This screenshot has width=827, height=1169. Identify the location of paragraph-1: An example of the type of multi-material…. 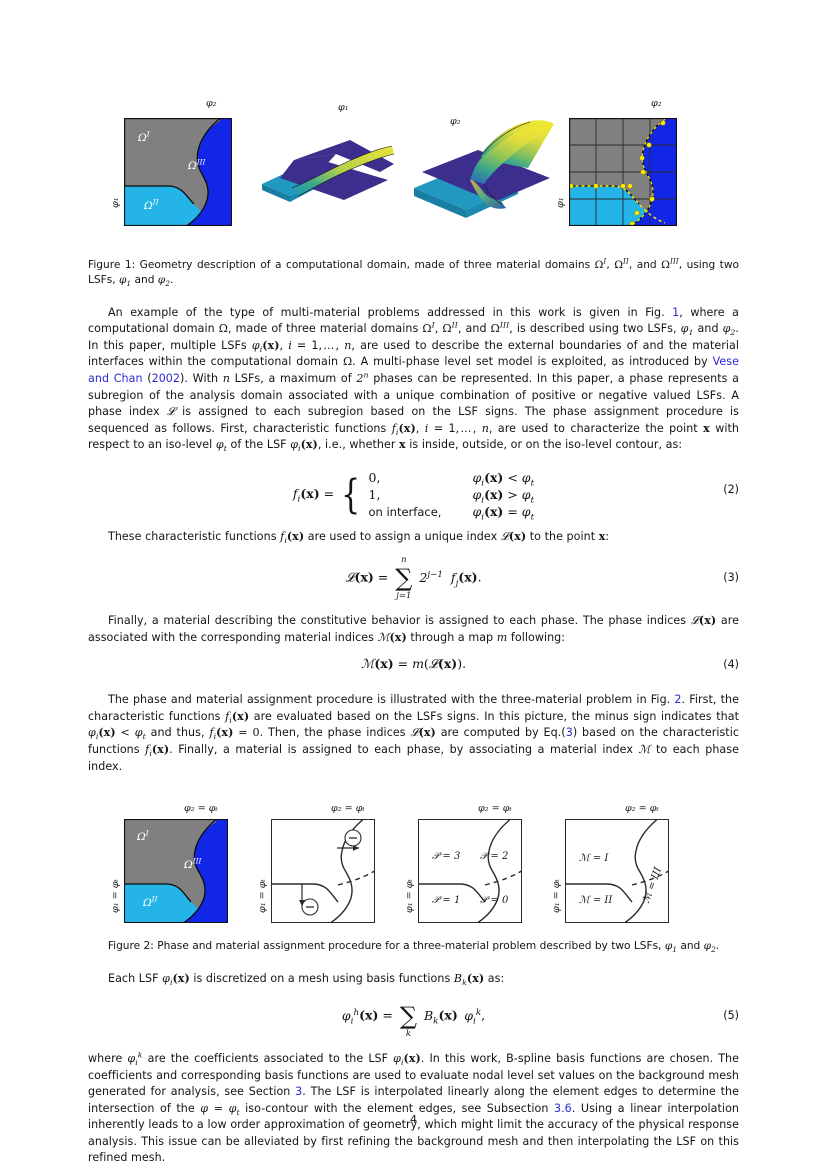
(414, 379).